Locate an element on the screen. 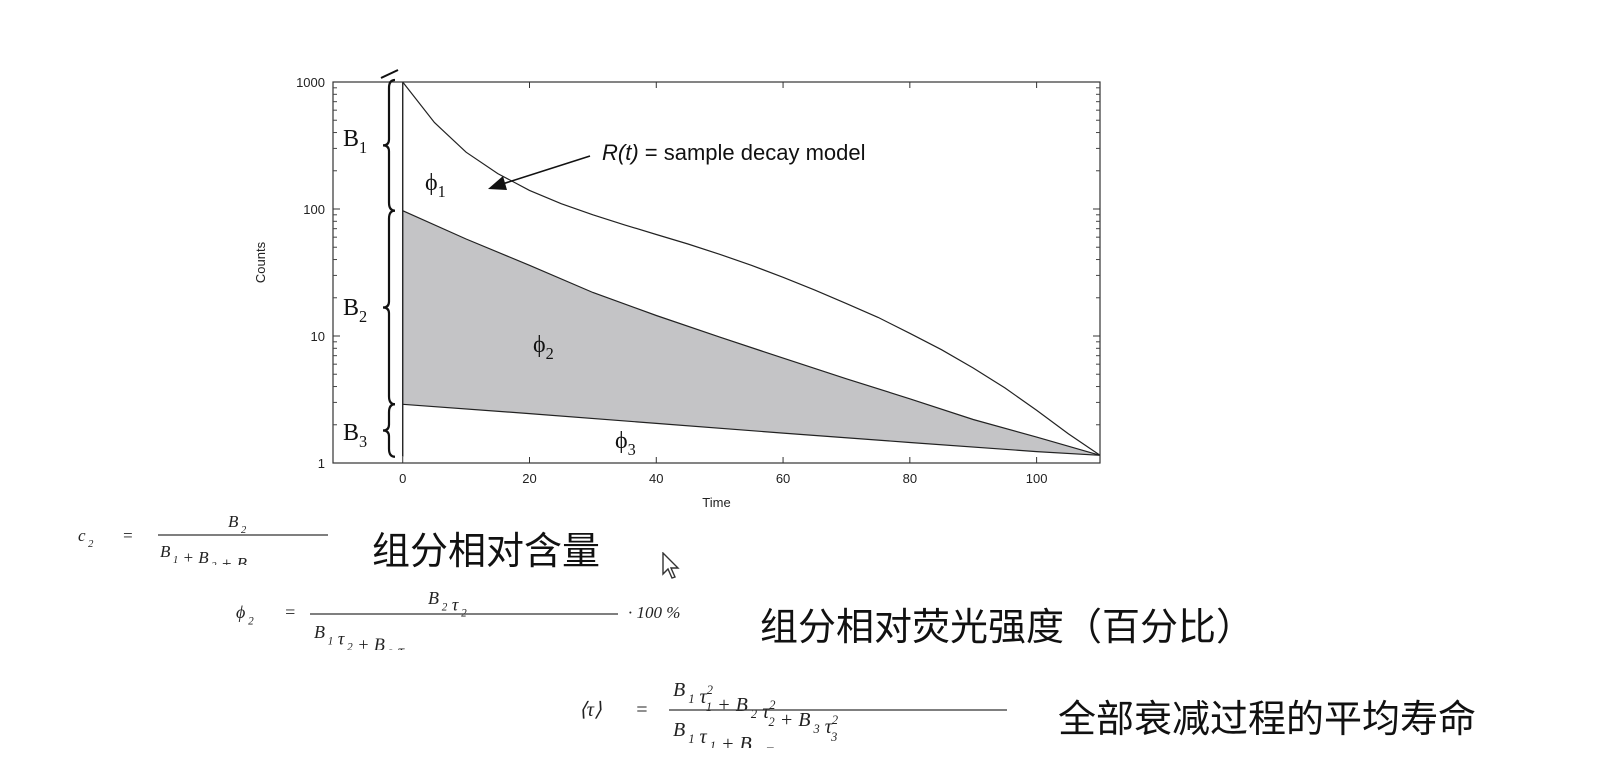 The height and width of the screenshot is (778, 1616). label-b1: B1 is located at coordinates (355, 141).